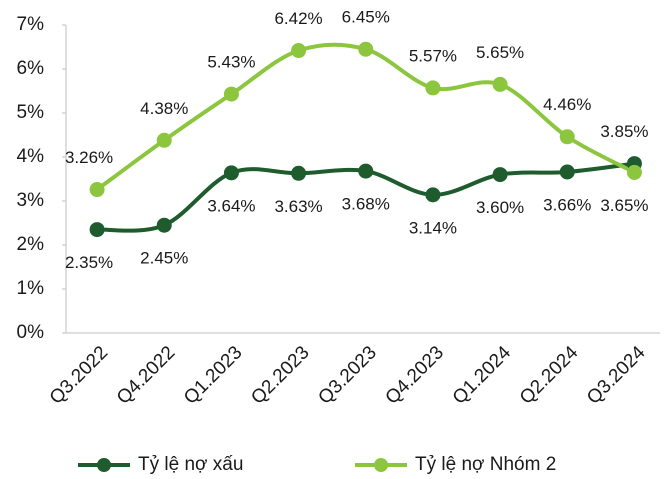 This screenshot has height=479, width=666. What do you see at coordinates (433, 227) in the screenshot?
I see `data-label: 3.14%` at bounding box center [433, 227].